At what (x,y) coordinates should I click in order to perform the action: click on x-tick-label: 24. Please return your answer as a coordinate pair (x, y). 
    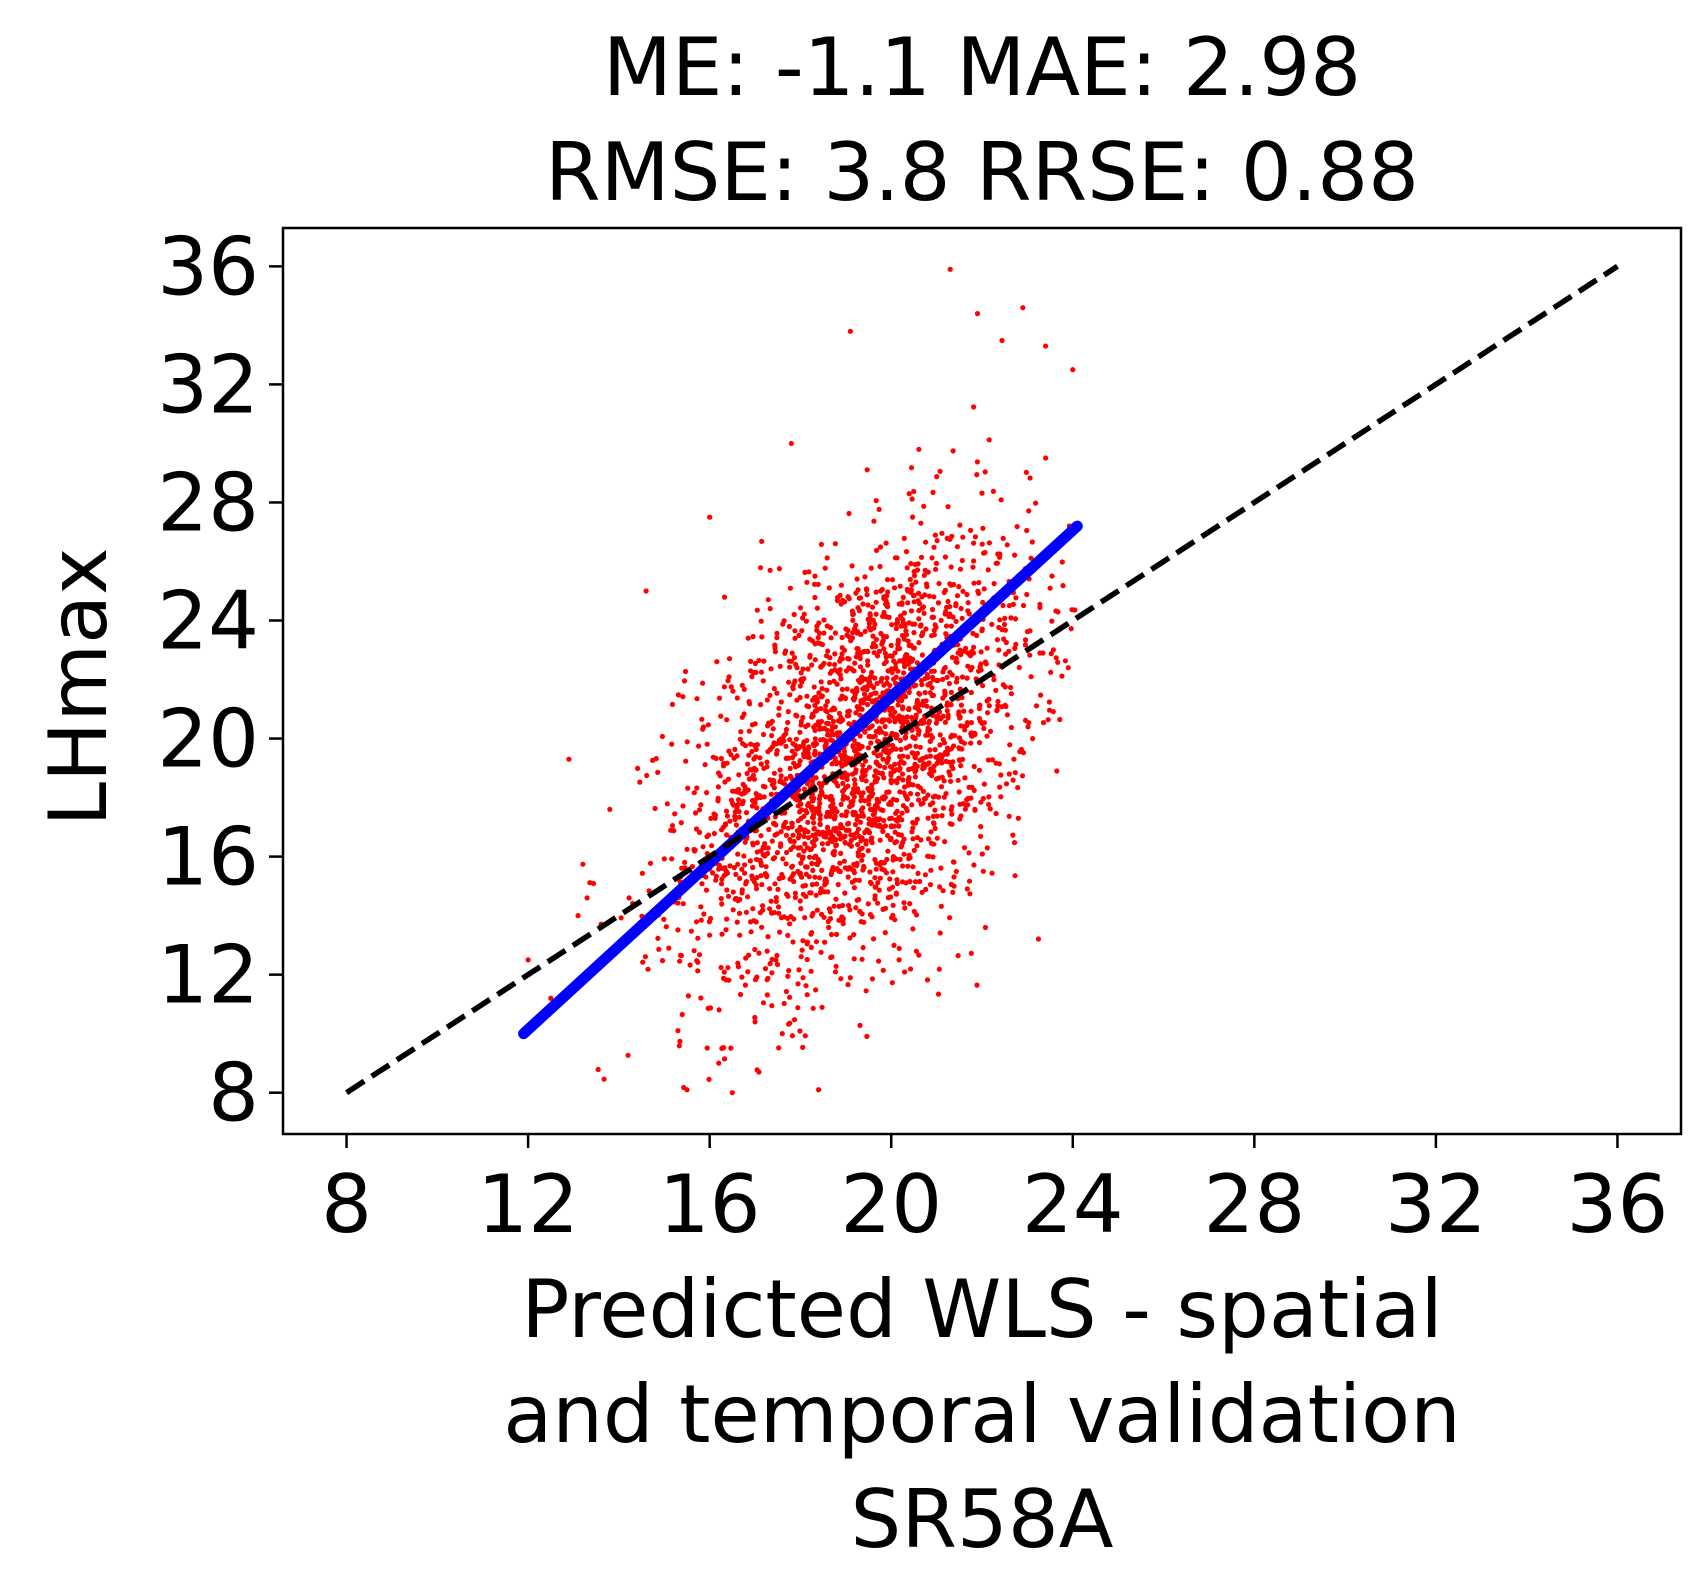
    Looking at the image, I should click on (1073, 1204).